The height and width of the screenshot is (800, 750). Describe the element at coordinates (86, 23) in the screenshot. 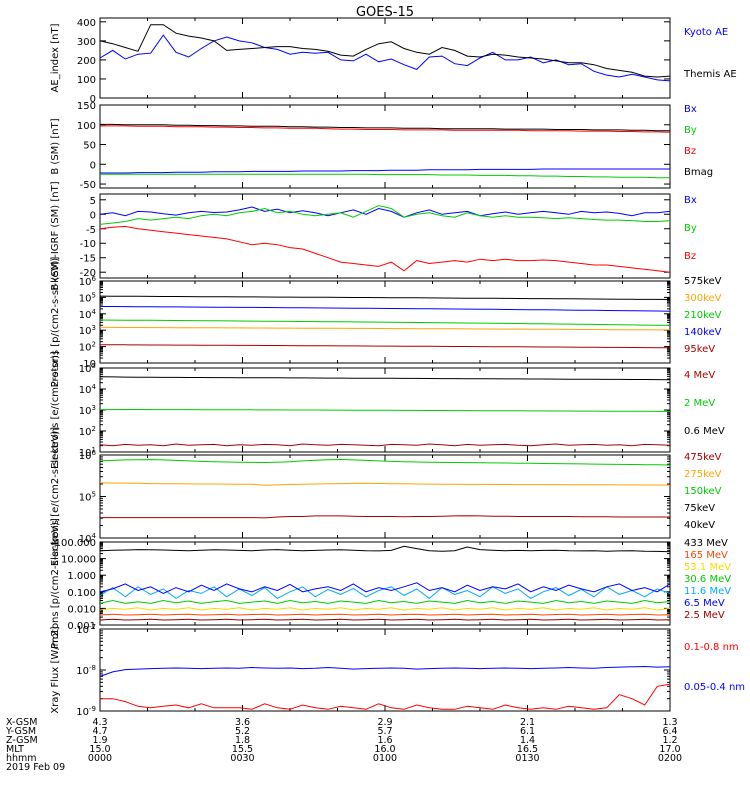

I see `y-tick-label: 400` at that location.